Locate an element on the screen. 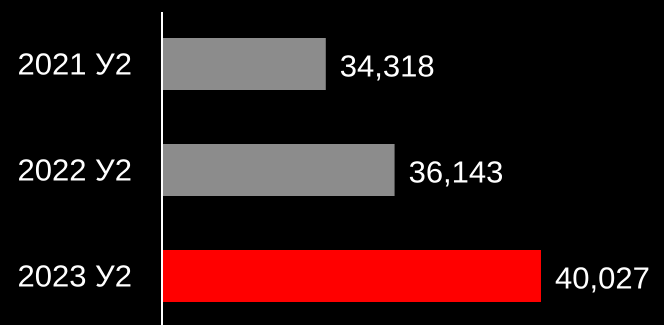 This screenshot has height=325, width=664. category-label-2: 2022 У2 is located at coordinates (74, 170).